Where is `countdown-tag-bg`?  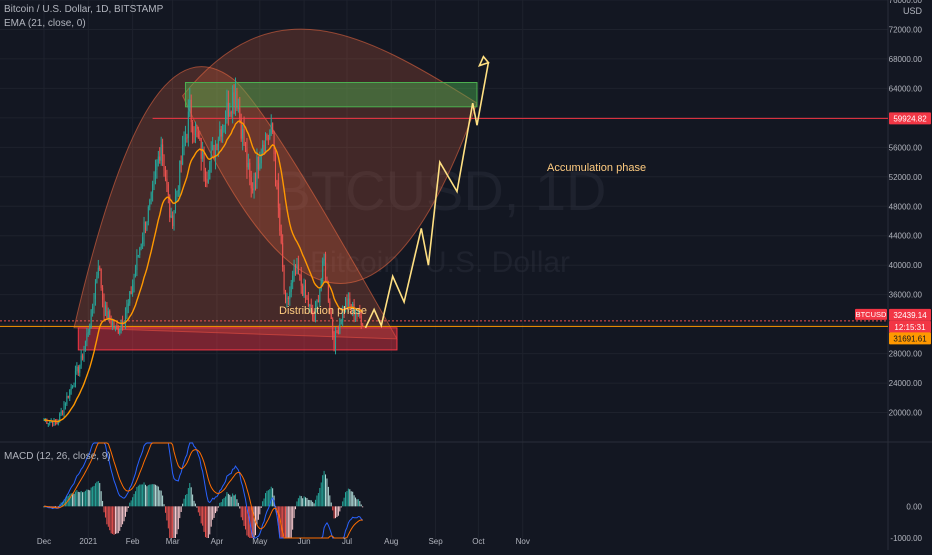 countdown-tag-bg is located at coordinates (910, 326).